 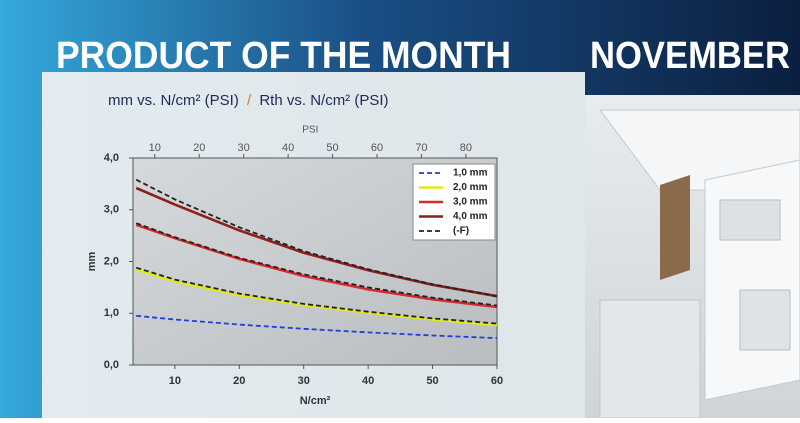 I want to click on x-tick-label: 20, so click(x=239, y=381).